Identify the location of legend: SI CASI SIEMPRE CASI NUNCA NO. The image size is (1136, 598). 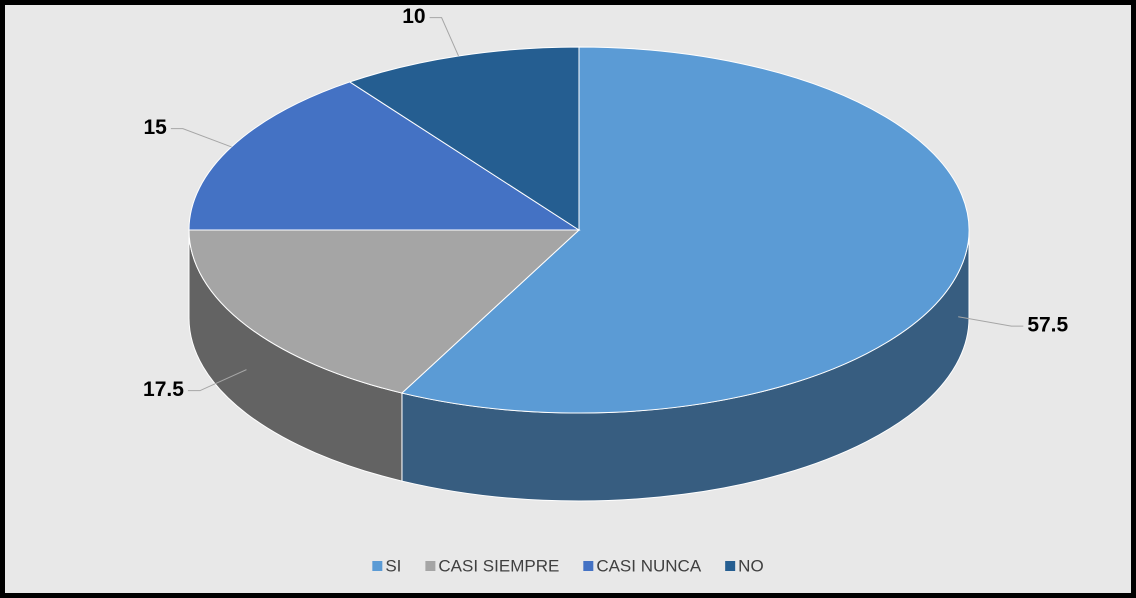
(568, 565).